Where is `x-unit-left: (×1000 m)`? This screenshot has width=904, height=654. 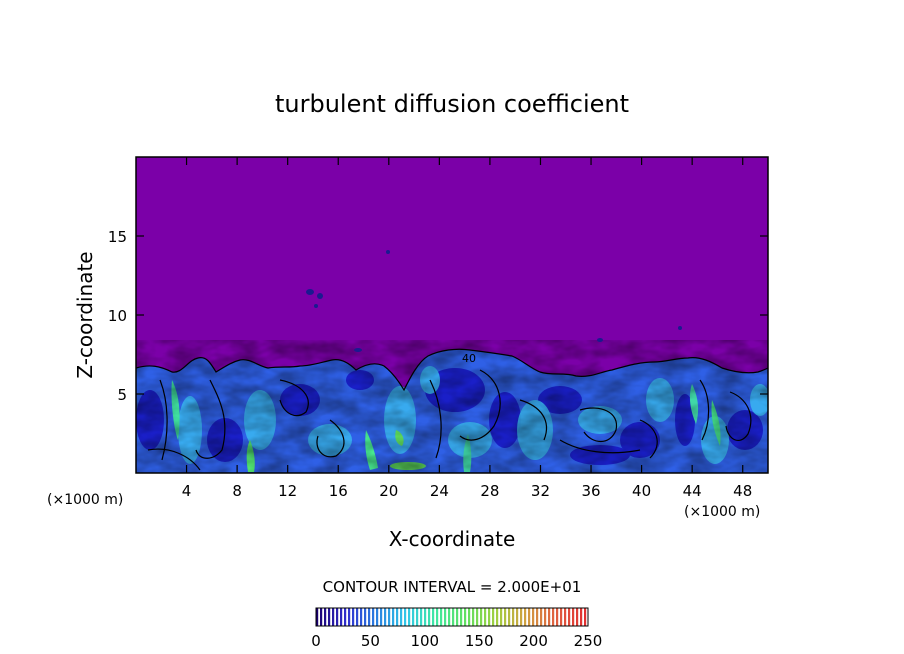 x-unit-left: (×1000 m) is located at coordinates (85, 500).